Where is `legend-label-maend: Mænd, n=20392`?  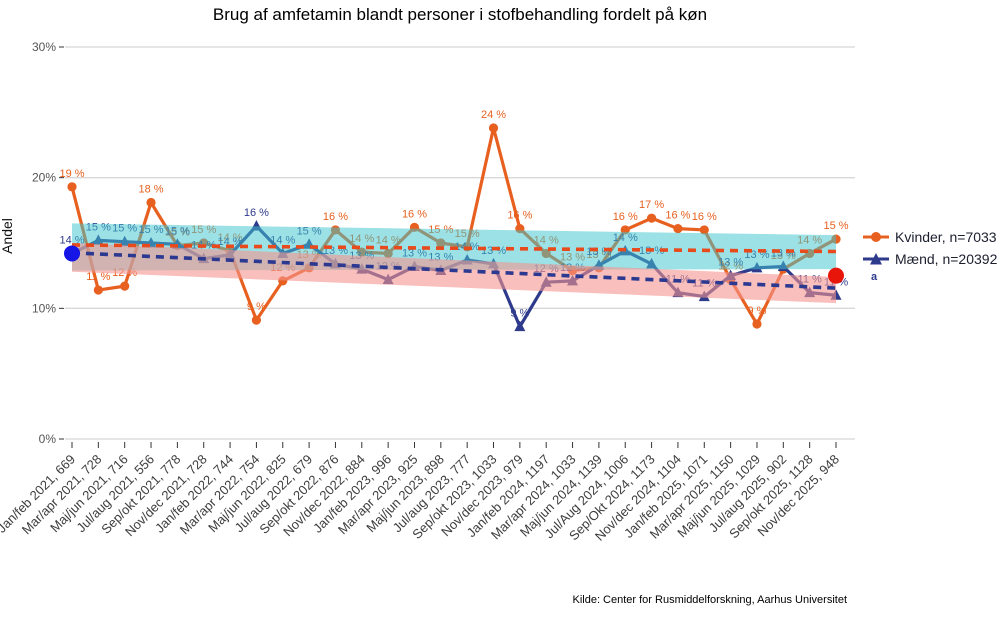
legend-label-maend: Mænd, n=20392 is located at coordinates (946, 259).